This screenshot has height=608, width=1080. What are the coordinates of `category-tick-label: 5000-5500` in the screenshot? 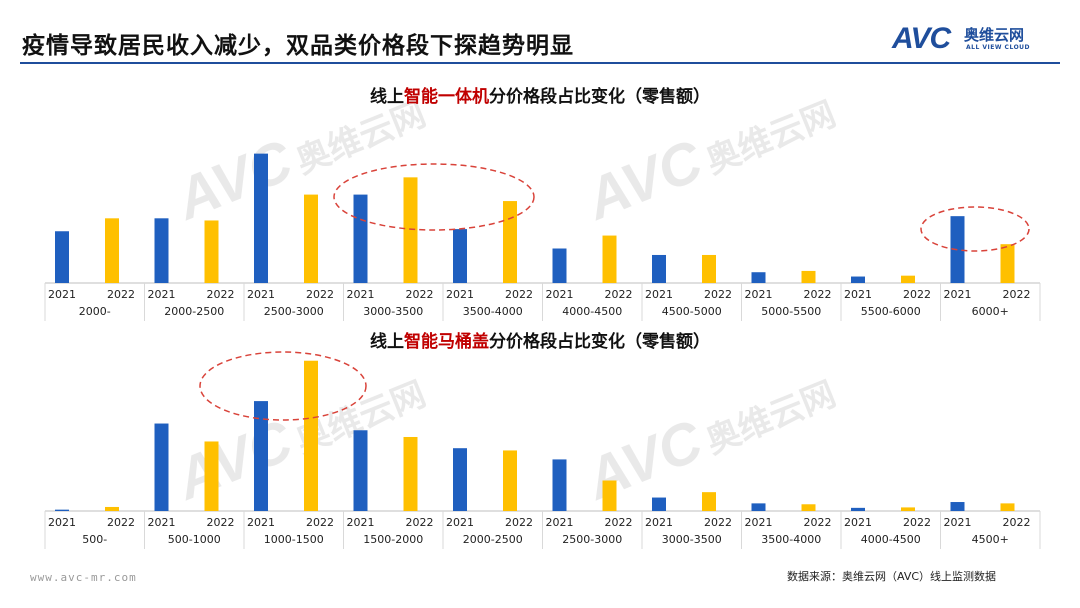 It's located at (791, 311).